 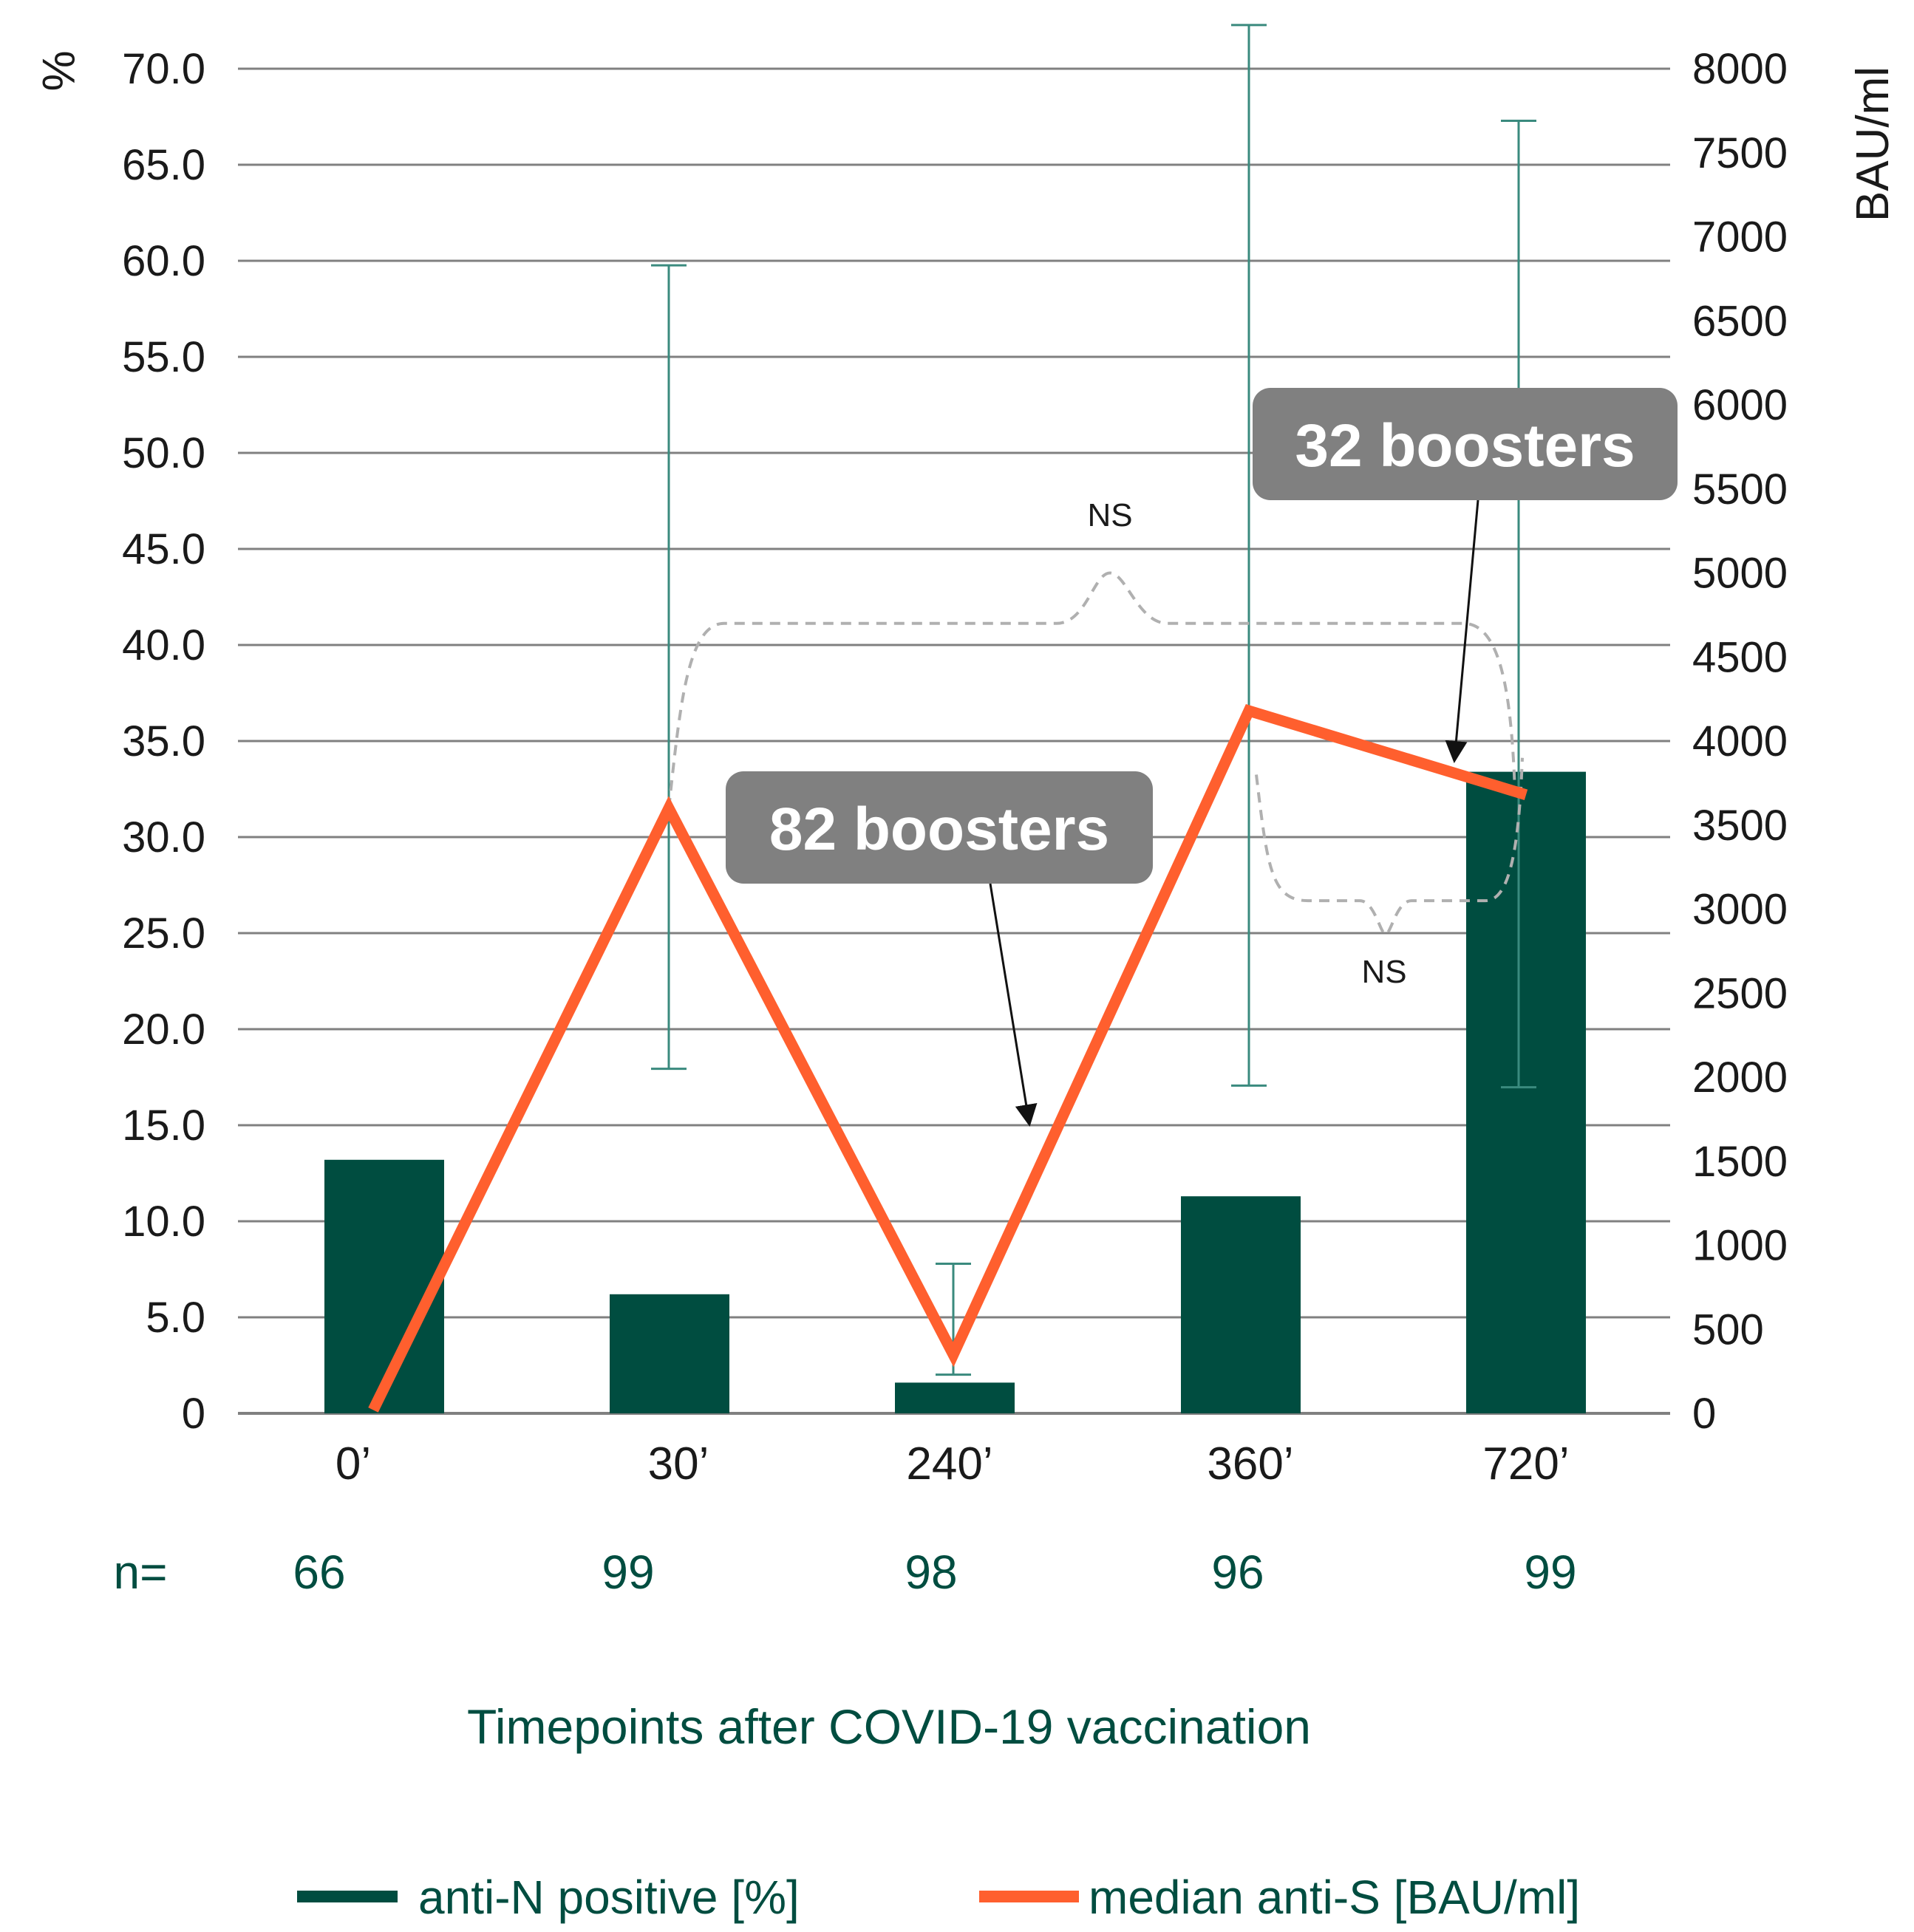 What do you see at coordinates (164, 261) in the screenshot?
I see `left-tick-label: 60.0` at bounding box center [164, 261].